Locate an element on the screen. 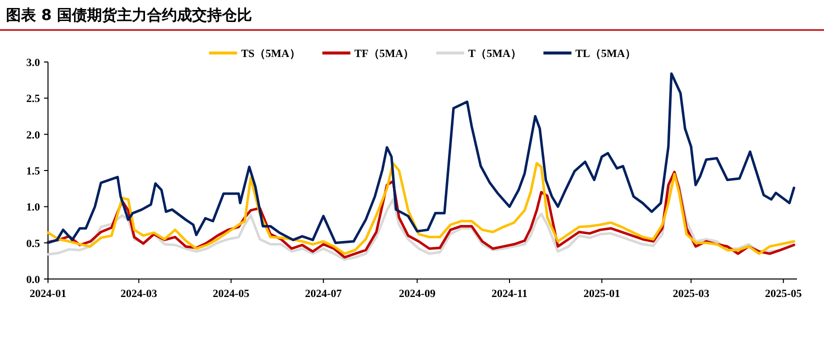 Image resolution: width=824 pixels, height=343 pixels. x-tick-label: 2024-01 is located at coordinates (48, 294).